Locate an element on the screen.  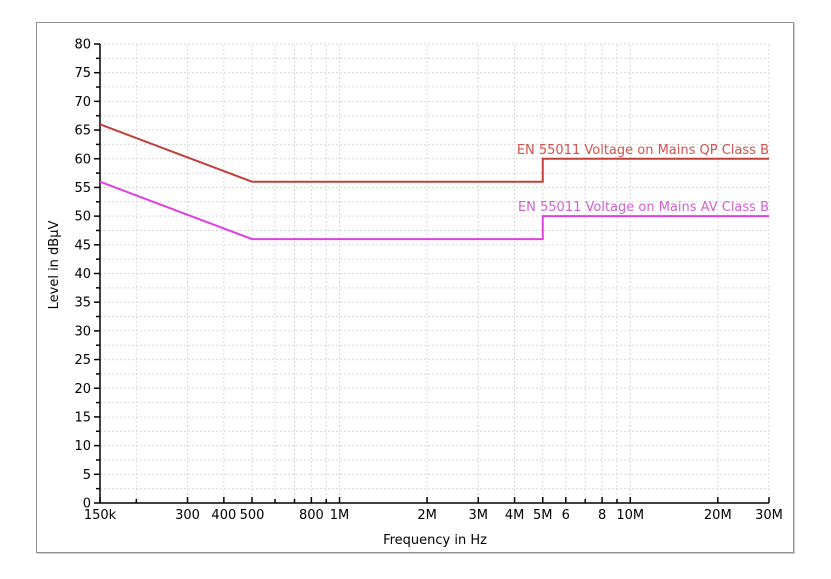
y-tick-label: 10 is located at coordinates (82, 446).